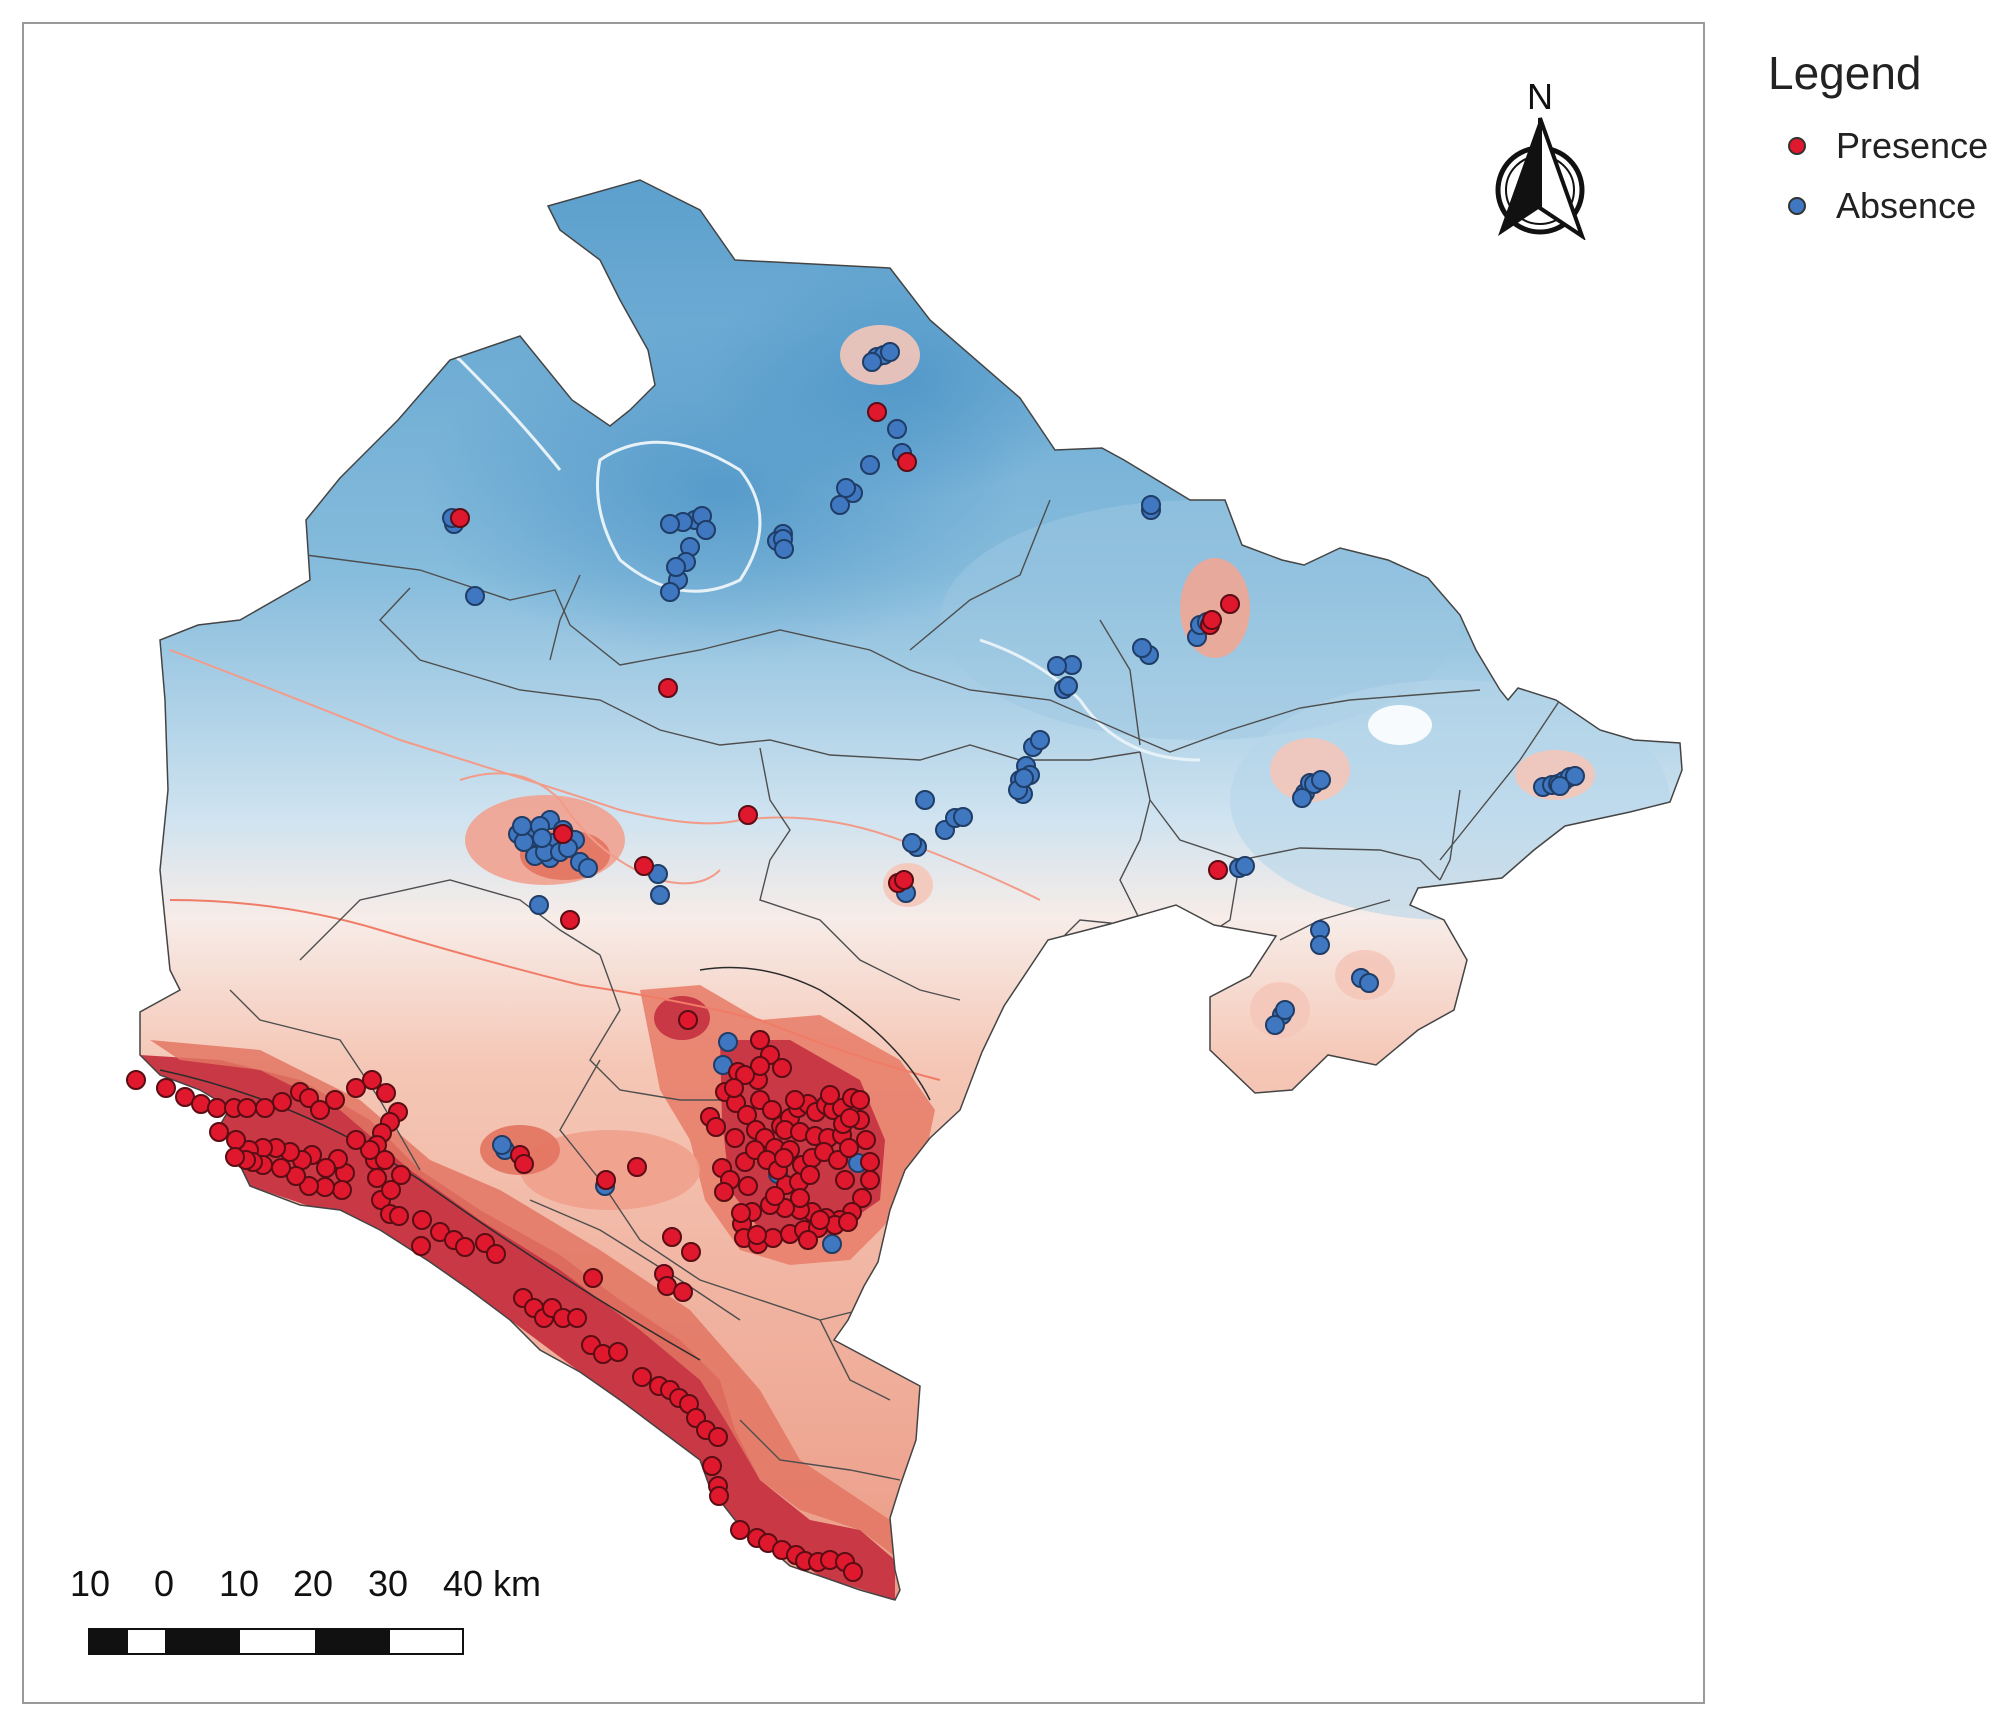  I want to click on presence-marker-icon, so click(1797, 146).